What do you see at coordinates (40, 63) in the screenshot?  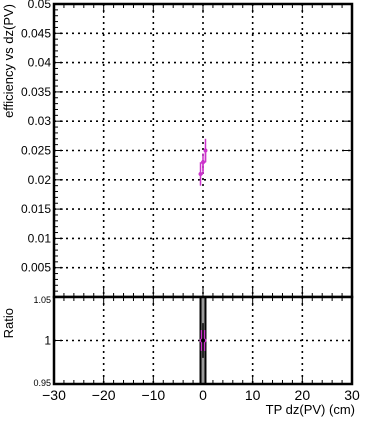 I see `top-y-tick-label: 0.04` at bounding box center [40, 63].